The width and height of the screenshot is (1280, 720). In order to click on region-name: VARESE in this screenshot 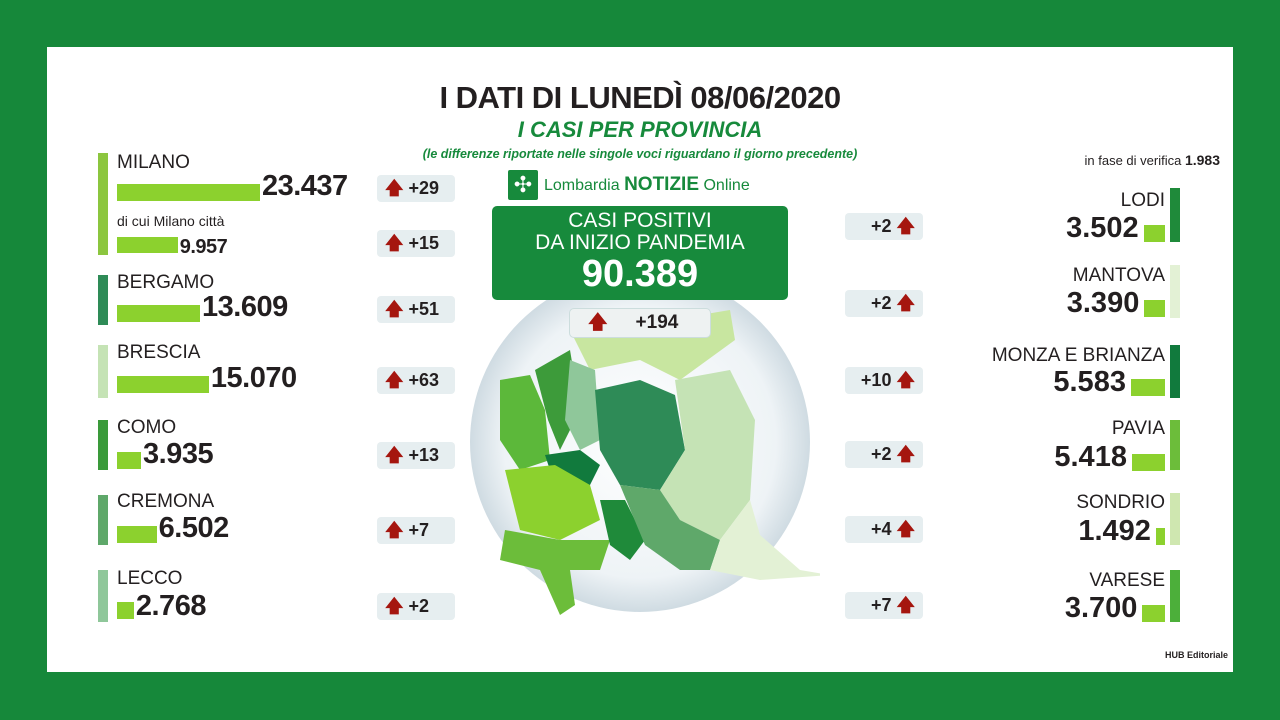, I will do `click(1127, 580)`.